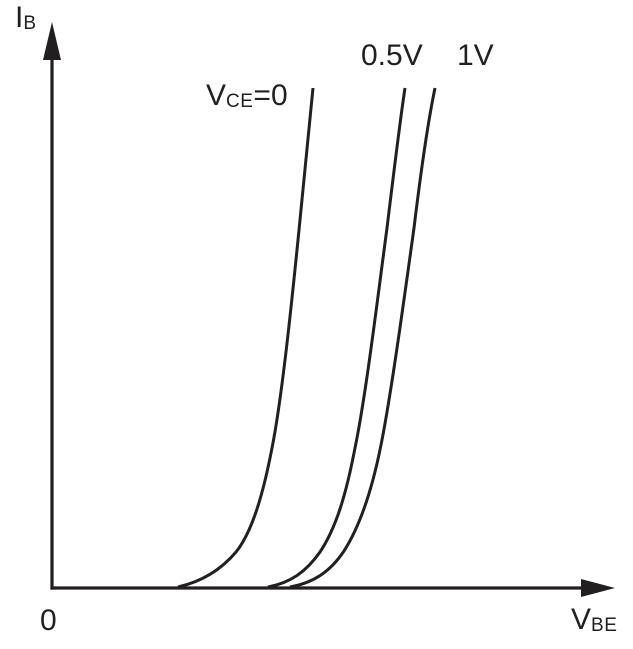 This screenshot has width=633, height=649. Describe the element at coordinates (392, 55) in the screenshot. I see `curve-label-0-5v: 0.5V` at that location.